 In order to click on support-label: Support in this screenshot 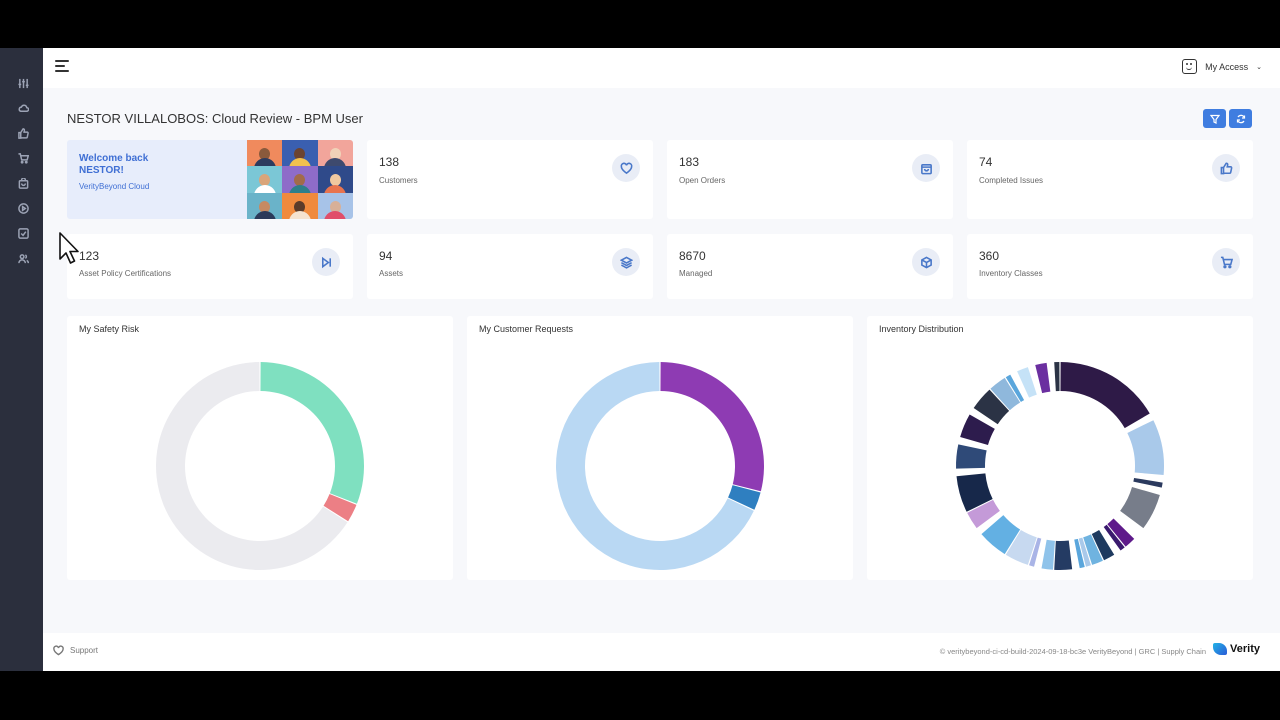, I will do `click(84, 650)`.